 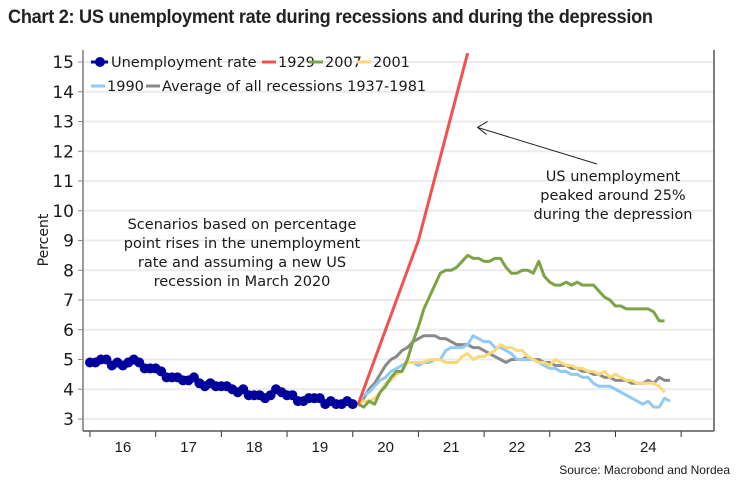 I want to click on data-point-unemployment-rate, so click(x=352, y=404).